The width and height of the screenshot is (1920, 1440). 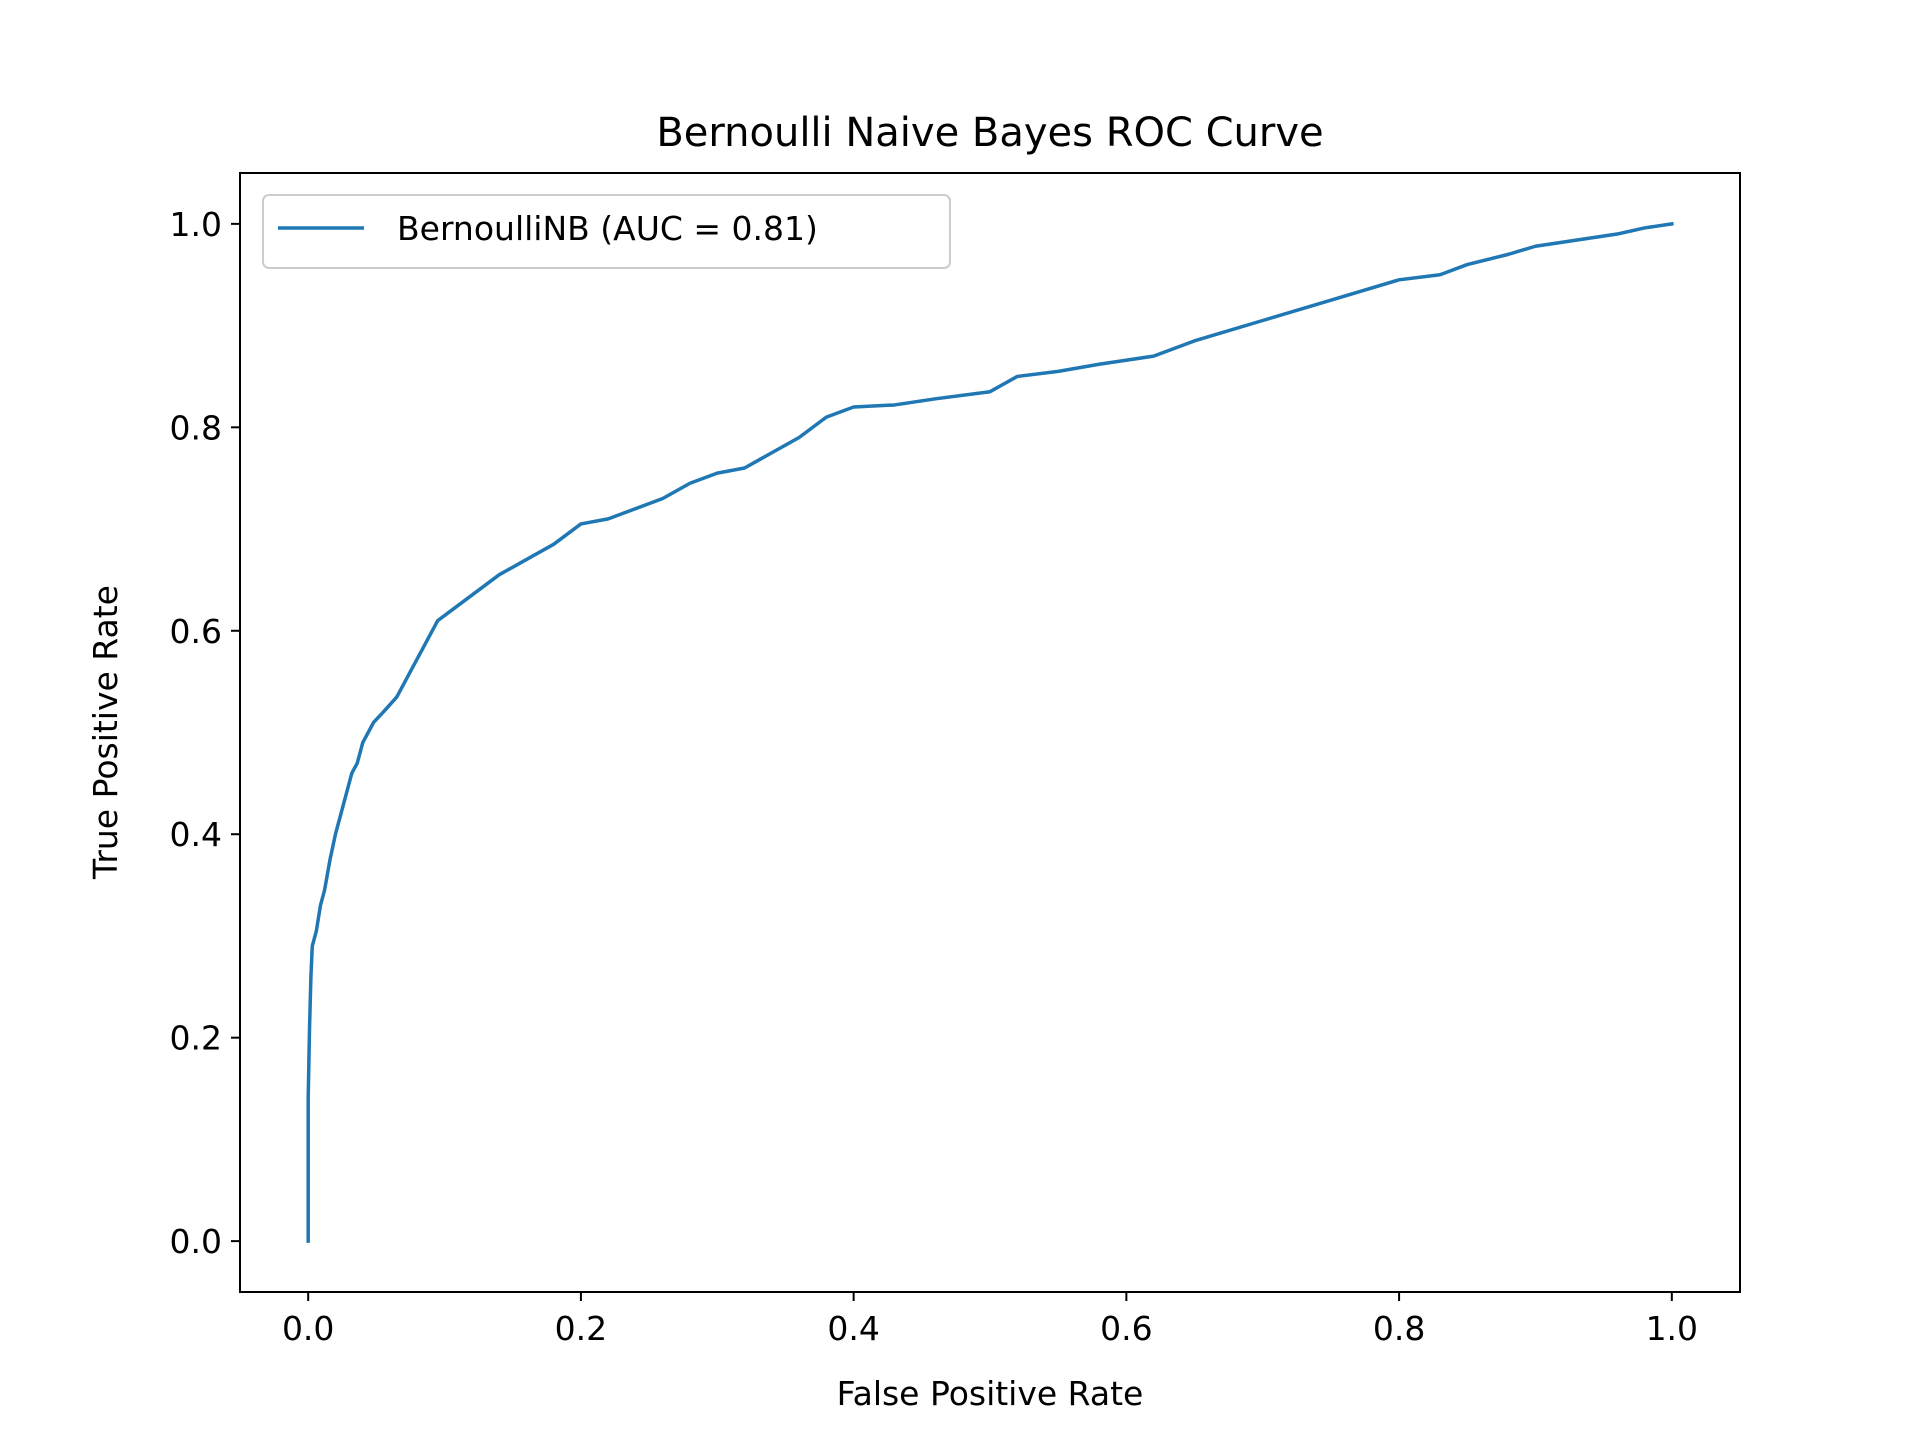 What do you see at coordinates (196, 631) in the screenshot?
I see `y-tick-label: 0.6` at bounding box center [196, 631].